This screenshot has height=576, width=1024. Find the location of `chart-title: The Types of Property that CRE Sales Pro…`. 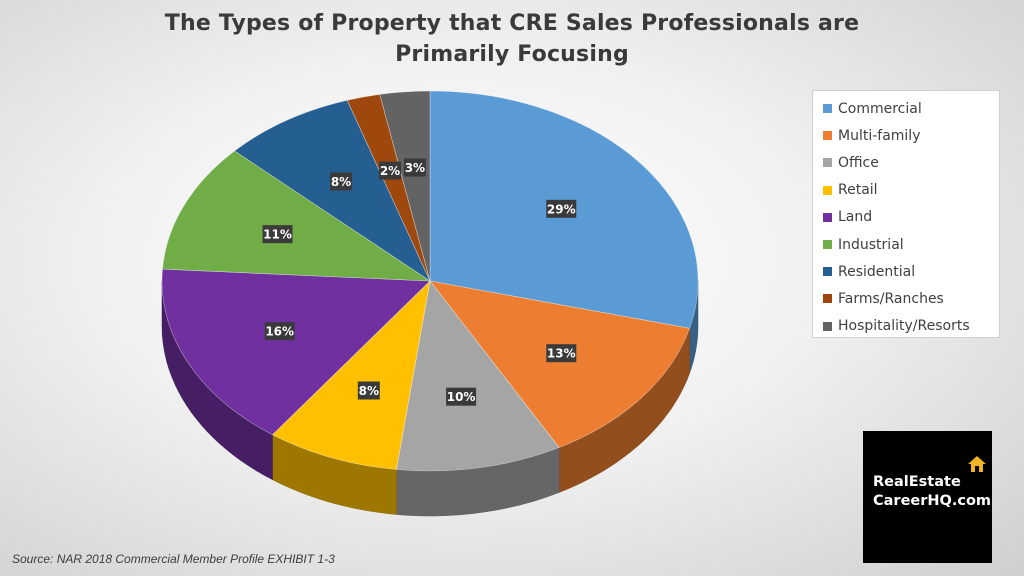

chart-title: The Types of Property that CRE Sales Pro… is located at coordinates (512, 39).